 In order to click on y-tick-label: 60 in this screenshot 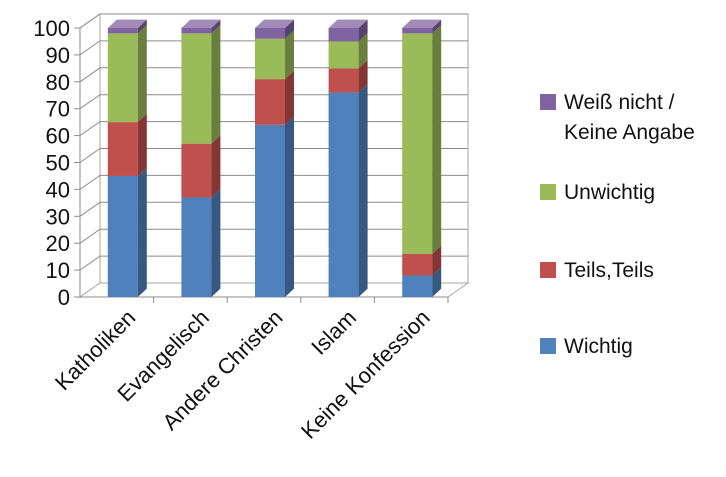, I will do `click(58, 136)`.